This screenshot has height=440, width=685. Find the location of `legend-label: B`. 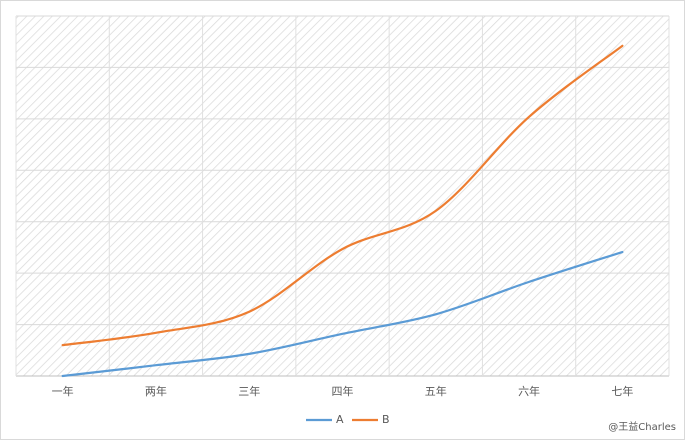

legend-label: B is located at coordinates (386, 419).